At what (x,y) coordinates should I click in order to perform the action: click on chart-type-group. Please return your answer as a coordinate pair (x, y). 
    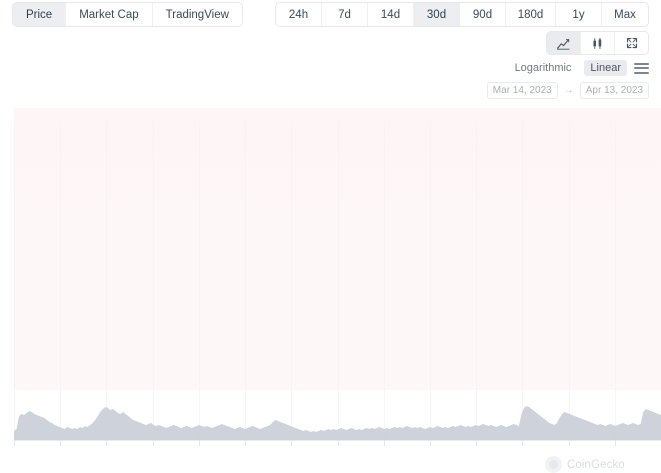
    Looking at the image, I should click on (597, 43).